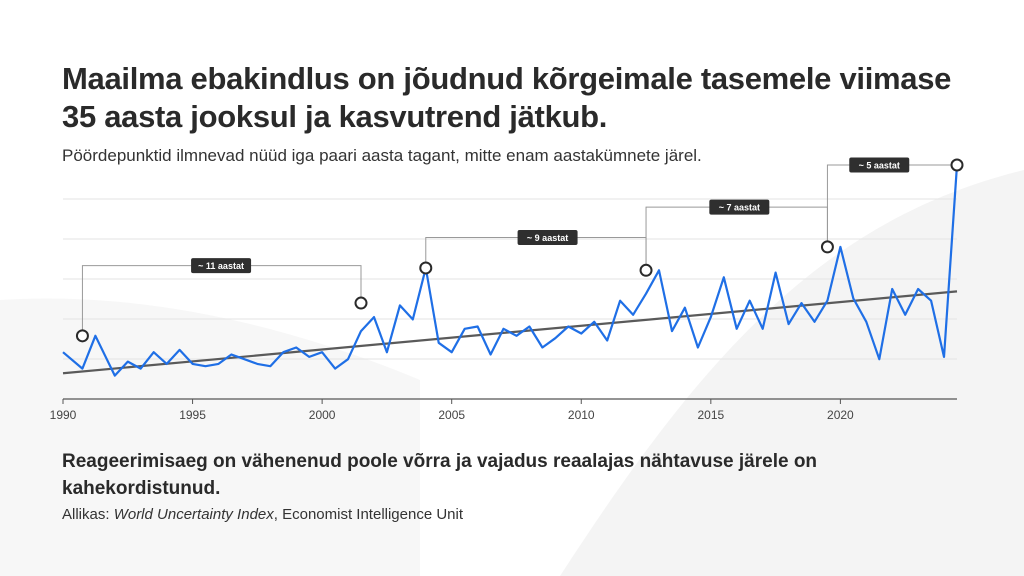  What do you see at coordinates (451, 415) in the screenshot?
I see `x-tick-label: 2005` at bounding box center [451, 415].